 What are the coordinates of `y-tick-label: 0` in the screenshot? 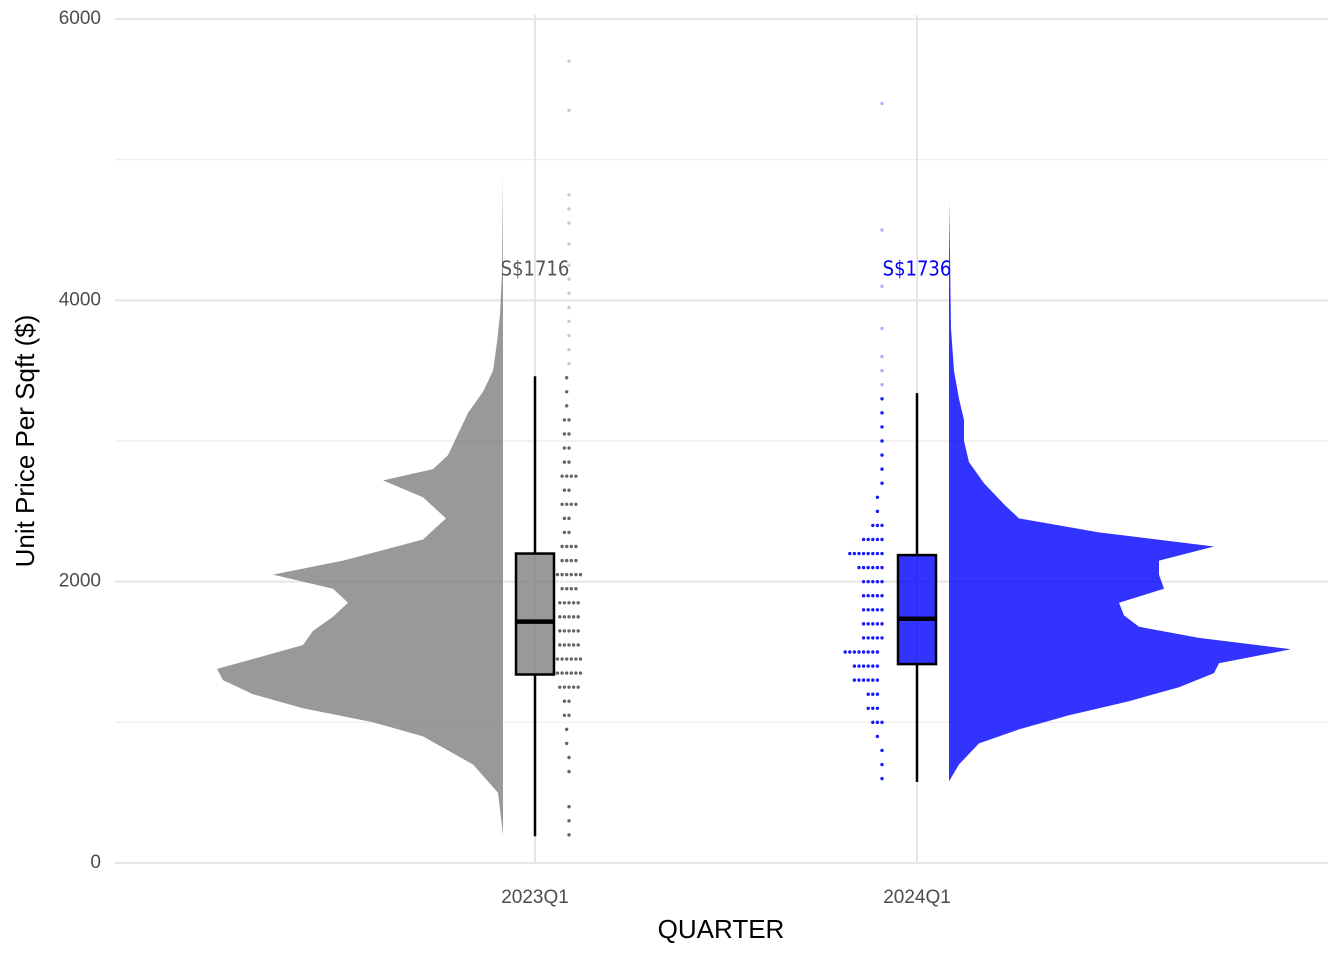 It's located at (95, 862).